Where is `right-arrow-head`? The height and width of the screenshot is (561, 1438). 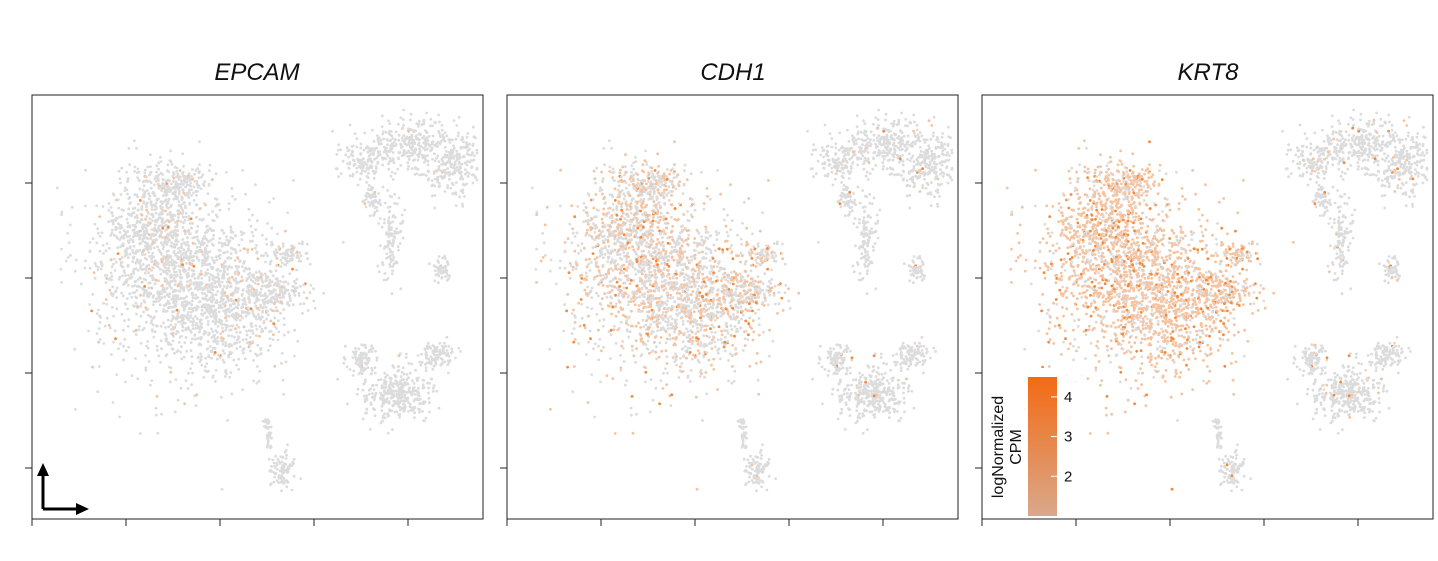
right-arrow-head is located at coordinates (82, 509).